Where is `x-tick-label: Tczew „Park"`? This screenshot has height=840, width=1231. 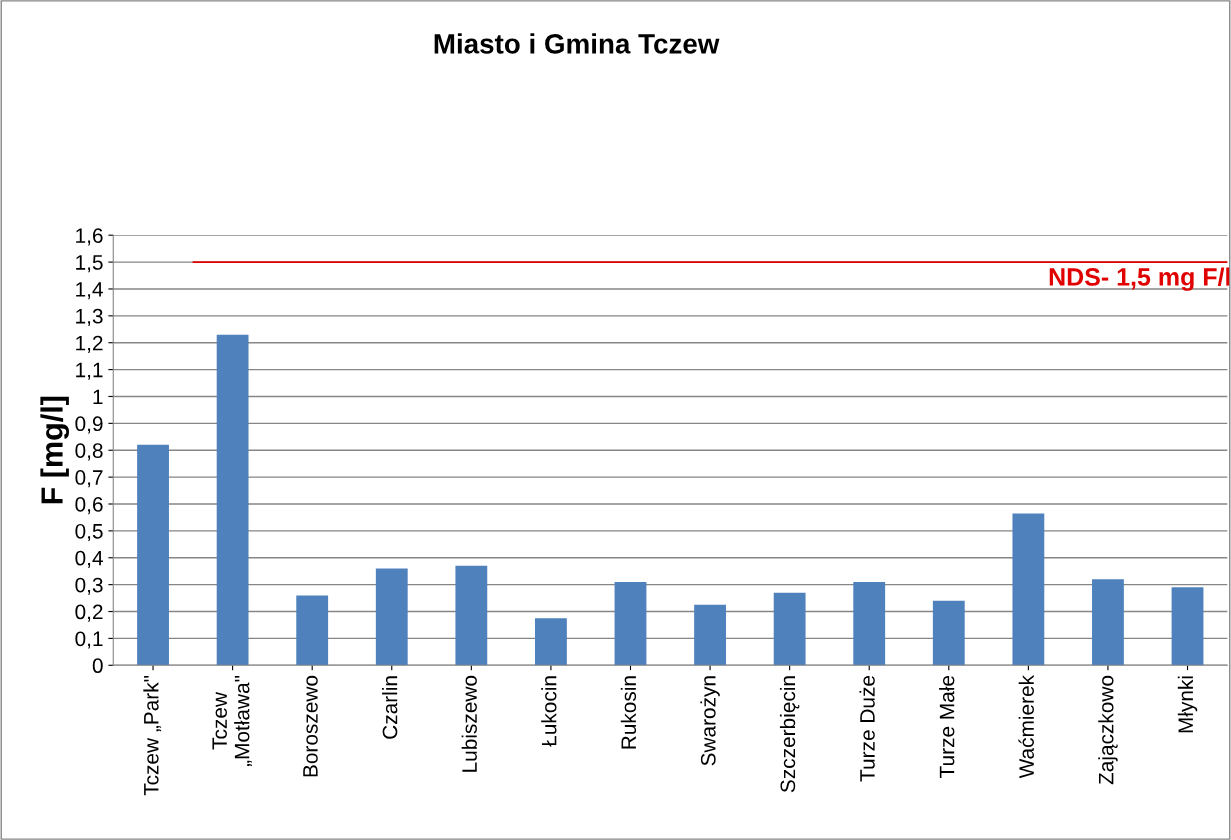
x-tick-label: Tczew „Park" is located at coordinates (152, 735).